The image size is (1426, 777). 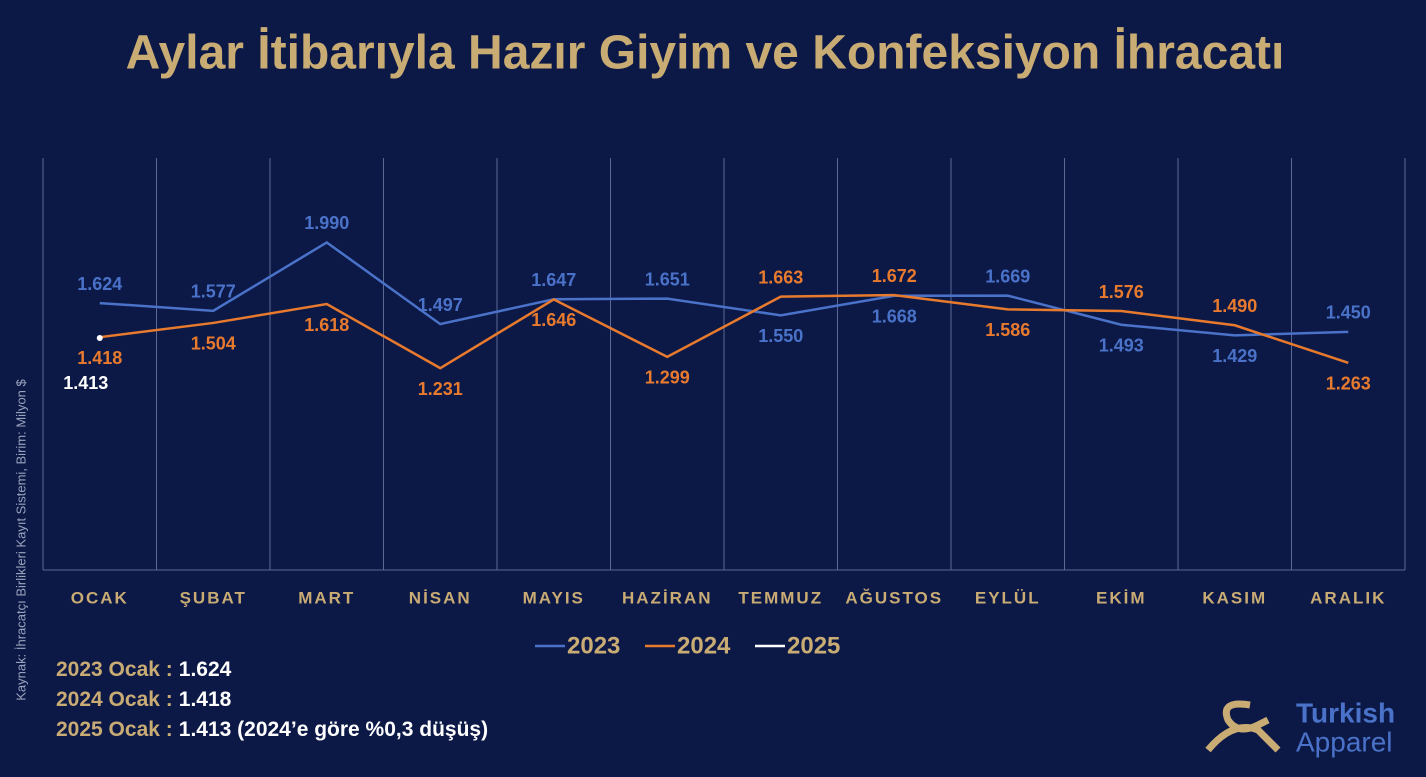 What do you see at coordinates (553, 320) in the screenshot?
I see `data-label: 1.646` at bounding box center [553, 320].